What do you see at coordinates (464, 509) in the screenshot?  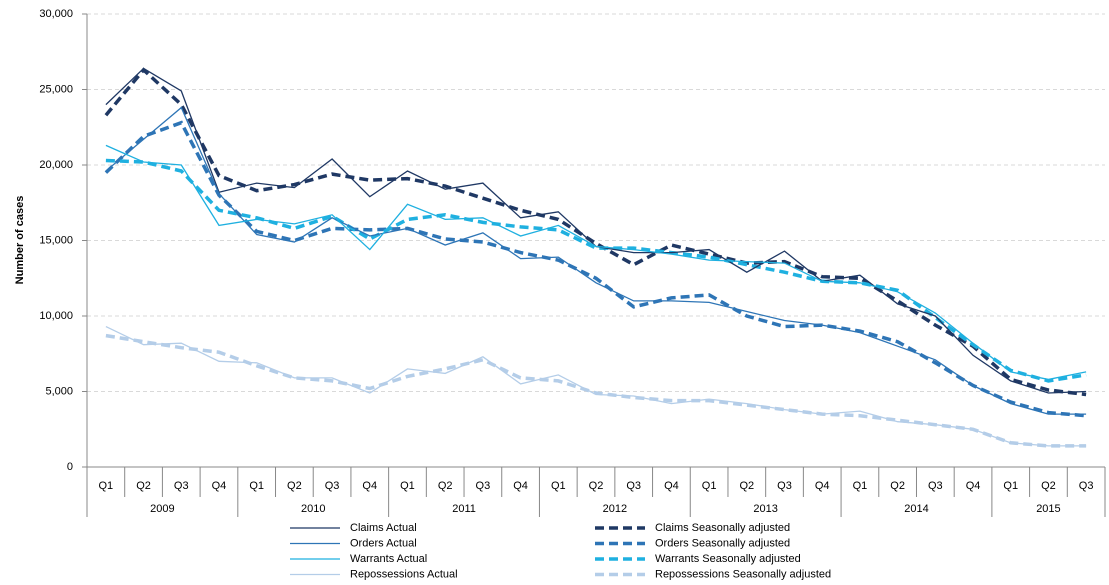 I see `x-group-label: 2011` at bounding box center [464, 509].